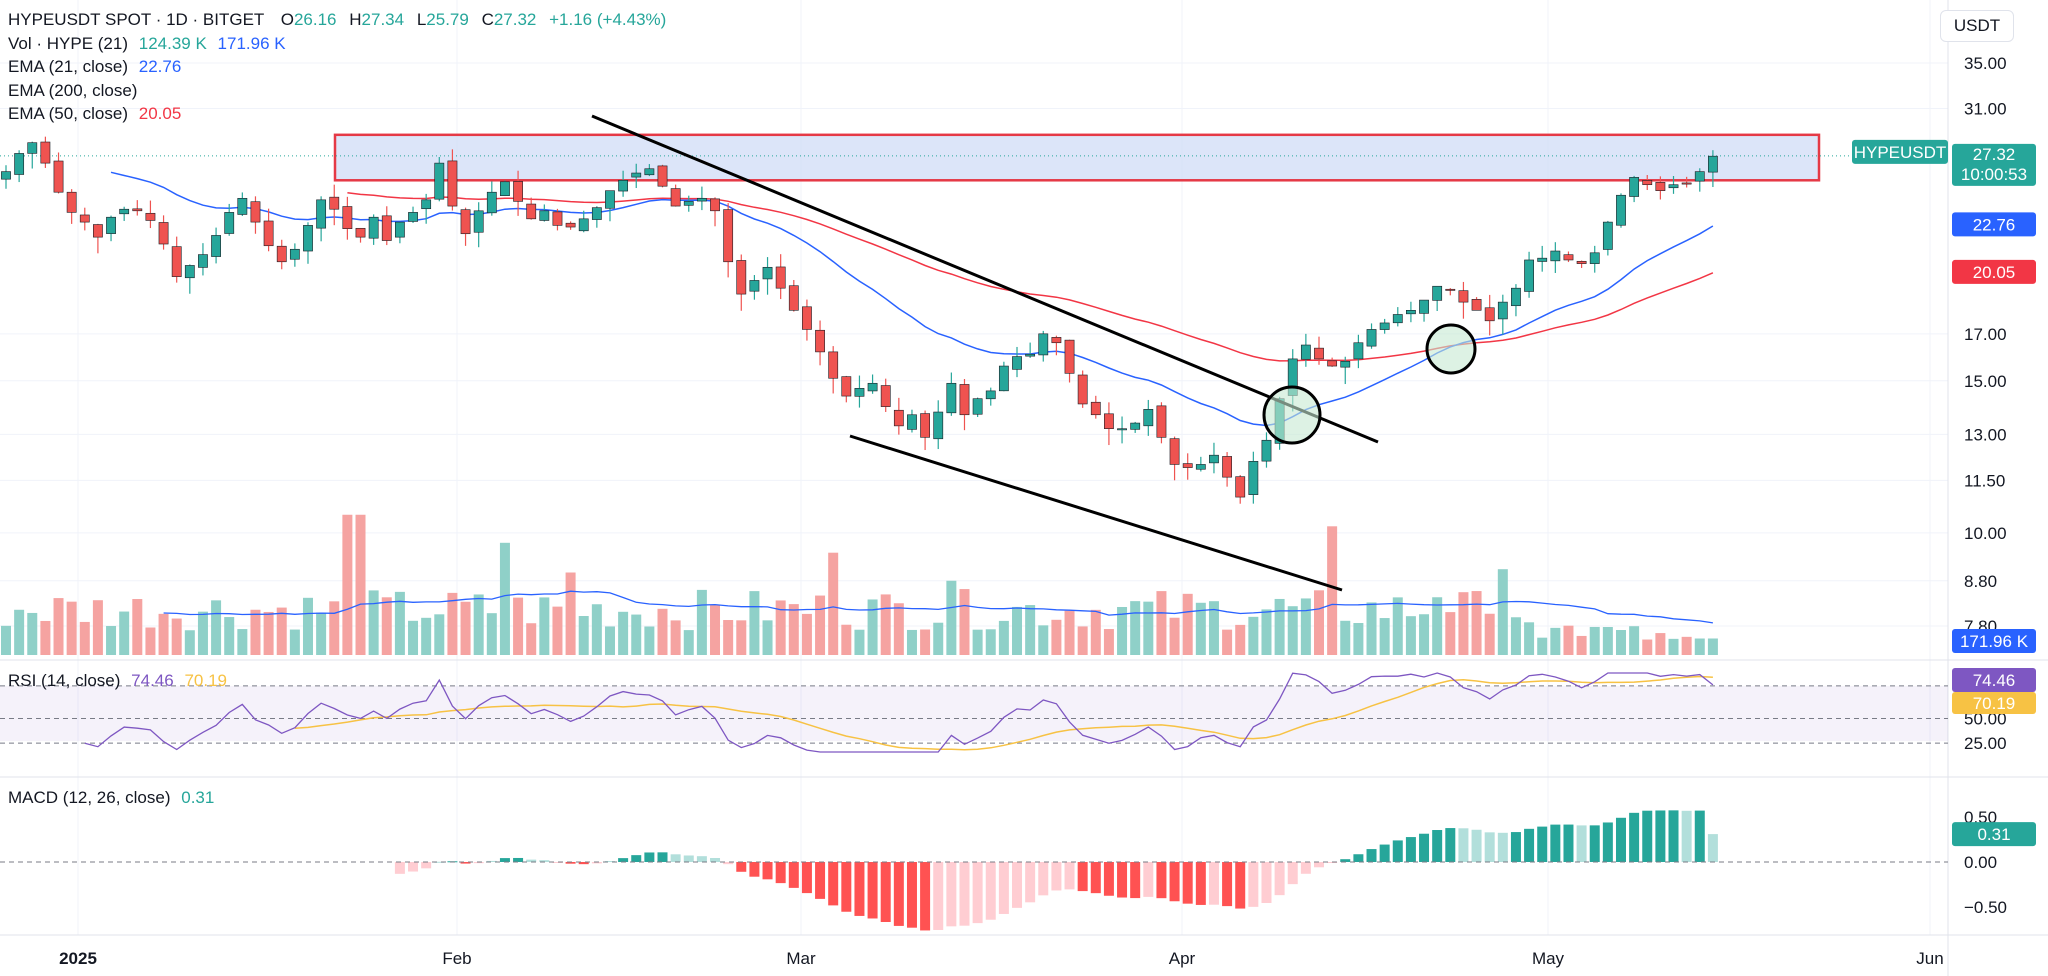 The width and height of the screenshot is (2048, 976). I want to click on volume-legend: Vol · HYPE (21) 124.39 K 171.96 K, so click(147, 44).